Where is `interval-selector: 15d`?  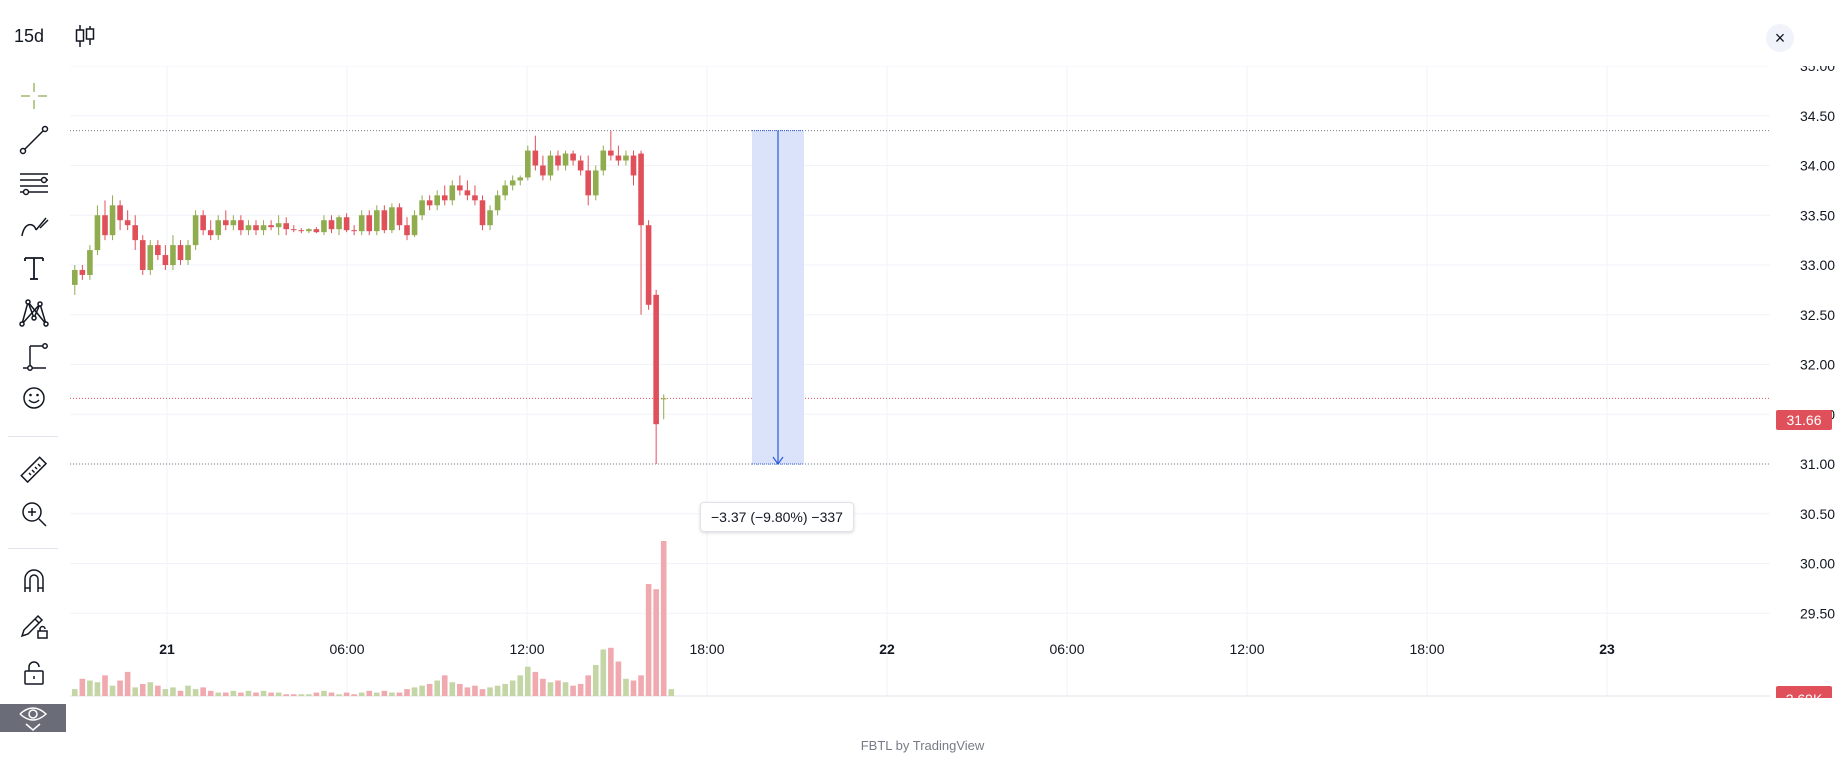 interval-selector: 15d is located at coordinates (29, 36).